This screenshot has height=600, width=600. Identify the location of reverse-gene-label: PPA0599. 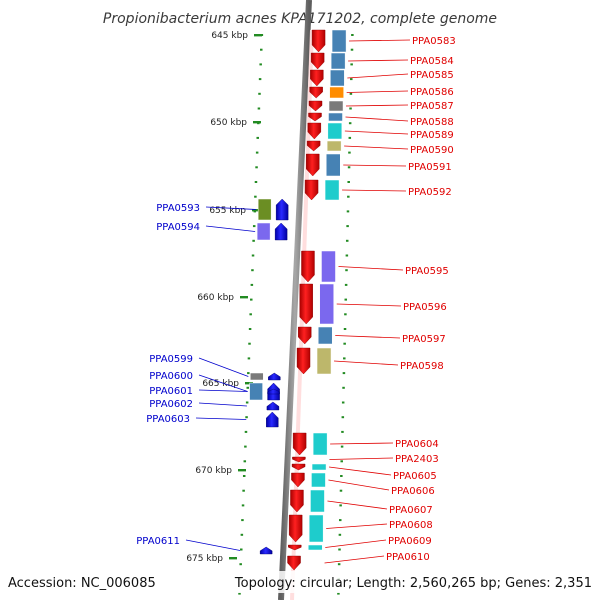
(171, 359).